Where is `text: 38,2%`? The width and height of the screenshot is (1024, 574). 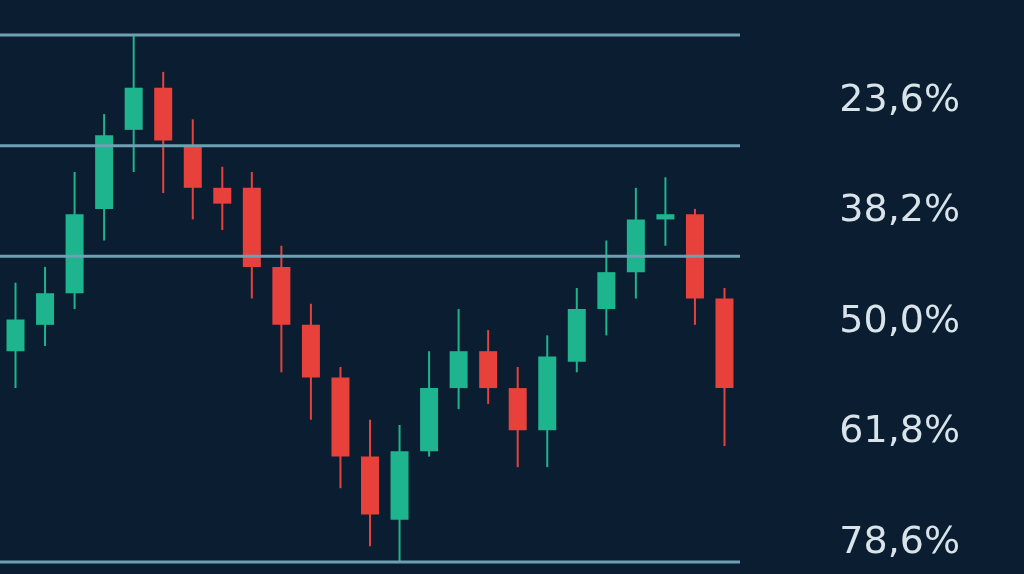
text: 38,2% is located at coordinates (899, 208).